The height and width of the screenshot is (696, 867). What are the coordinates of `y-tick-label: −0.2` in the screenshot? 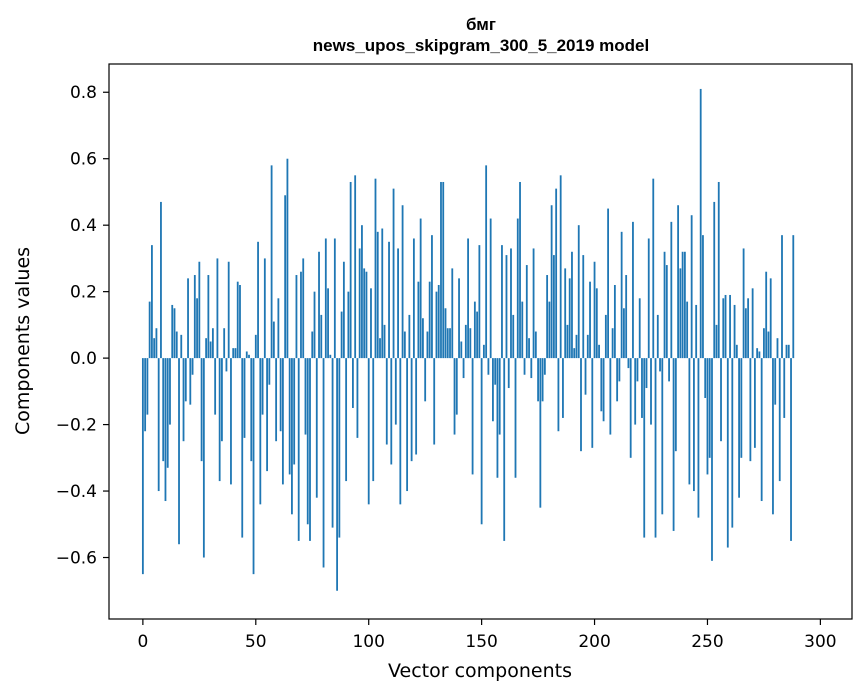 It's located at (76, 426).